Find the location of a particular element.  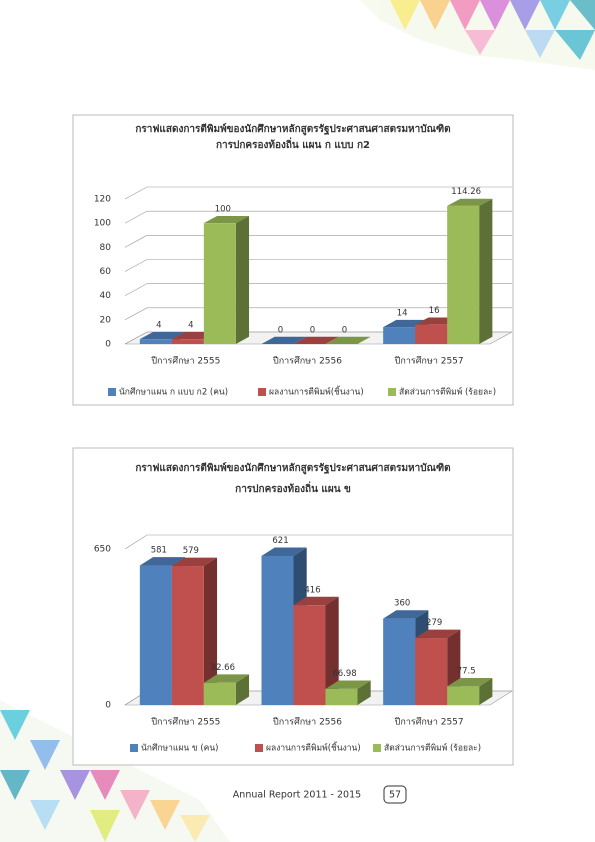

y-tick-label: 650 is located at coordinates (102, 550).